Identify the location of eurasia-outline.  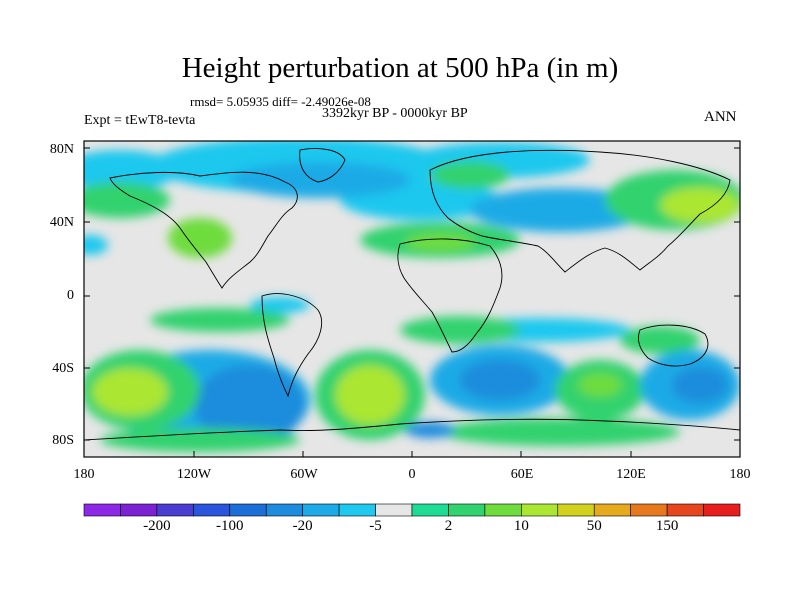
(580, 211).